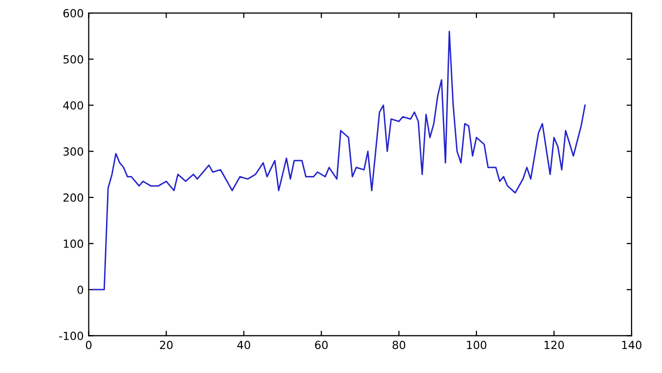  I want to click on x-tick-label: 120, so click(554, 345).